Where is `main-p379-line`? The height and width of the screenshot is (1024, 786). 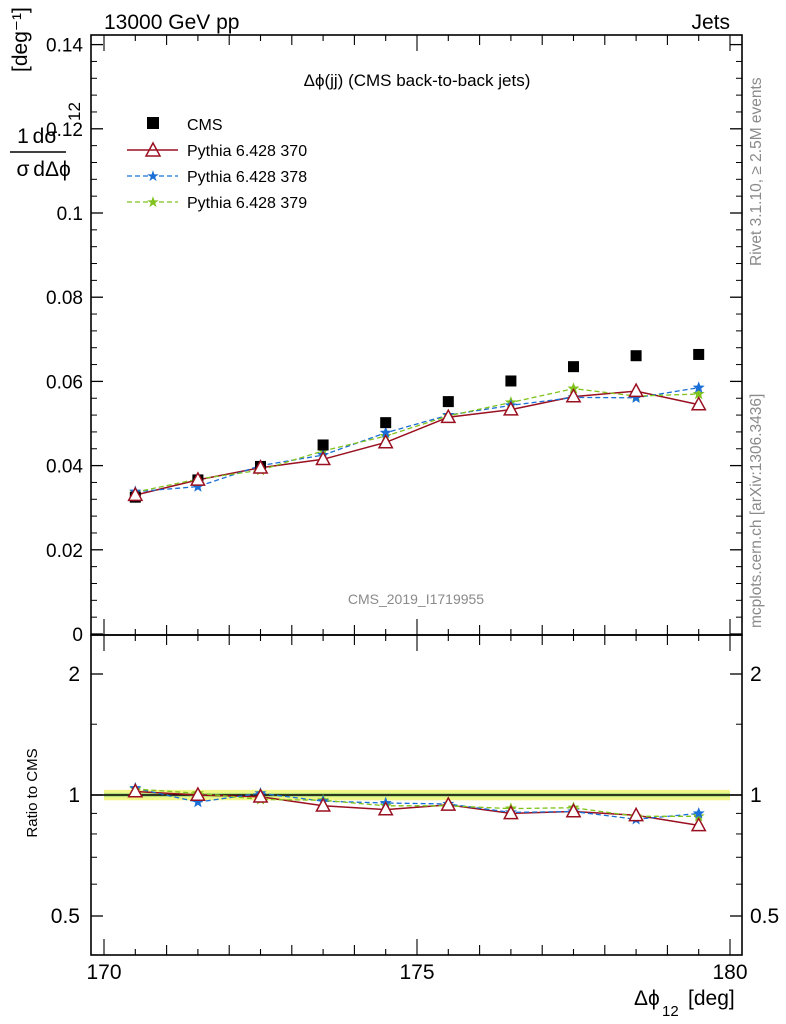
main-p379-line is located at coordinates (417, 440).